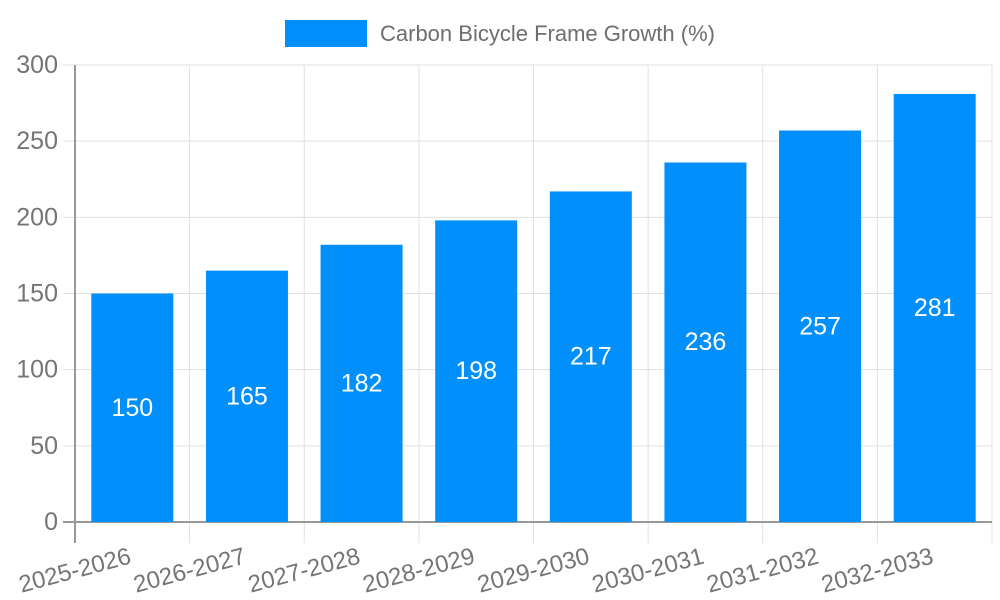 The height and width of the screenshot is (600, 1000). I want to click on bar-value-label: 281, so click(935, 308).